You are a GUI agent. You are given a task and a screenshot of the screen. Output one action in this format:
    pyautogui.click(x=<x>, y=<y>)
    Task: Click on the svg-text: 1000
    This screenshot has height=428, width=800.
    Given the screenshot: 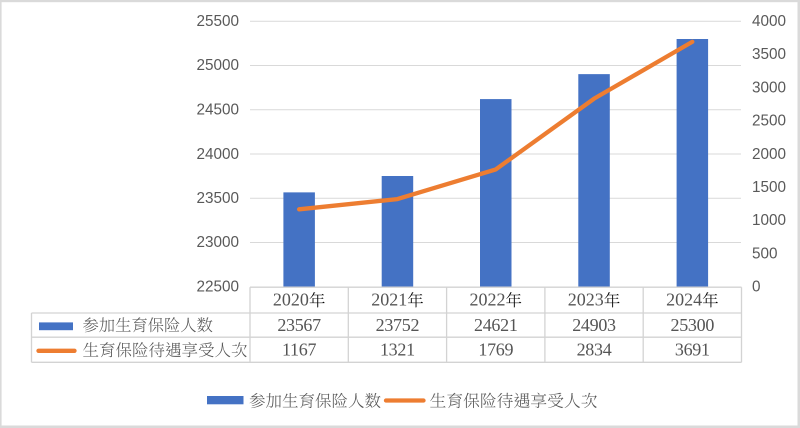 What is the action you would take?
    pyautogui.click(x=769, y=220)
    